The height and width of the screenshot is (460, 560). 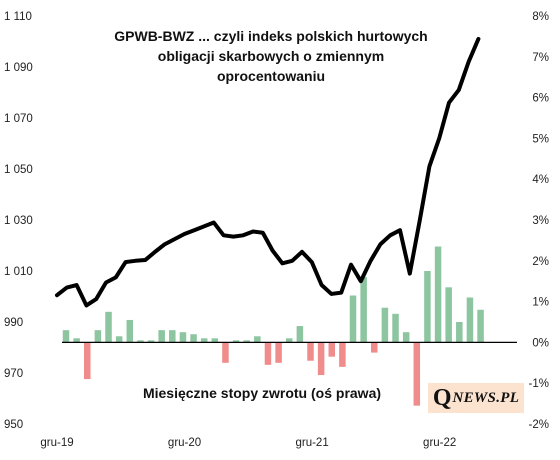 I want to click on logo-text: NEWS.PL, so click(x=486, y=397).